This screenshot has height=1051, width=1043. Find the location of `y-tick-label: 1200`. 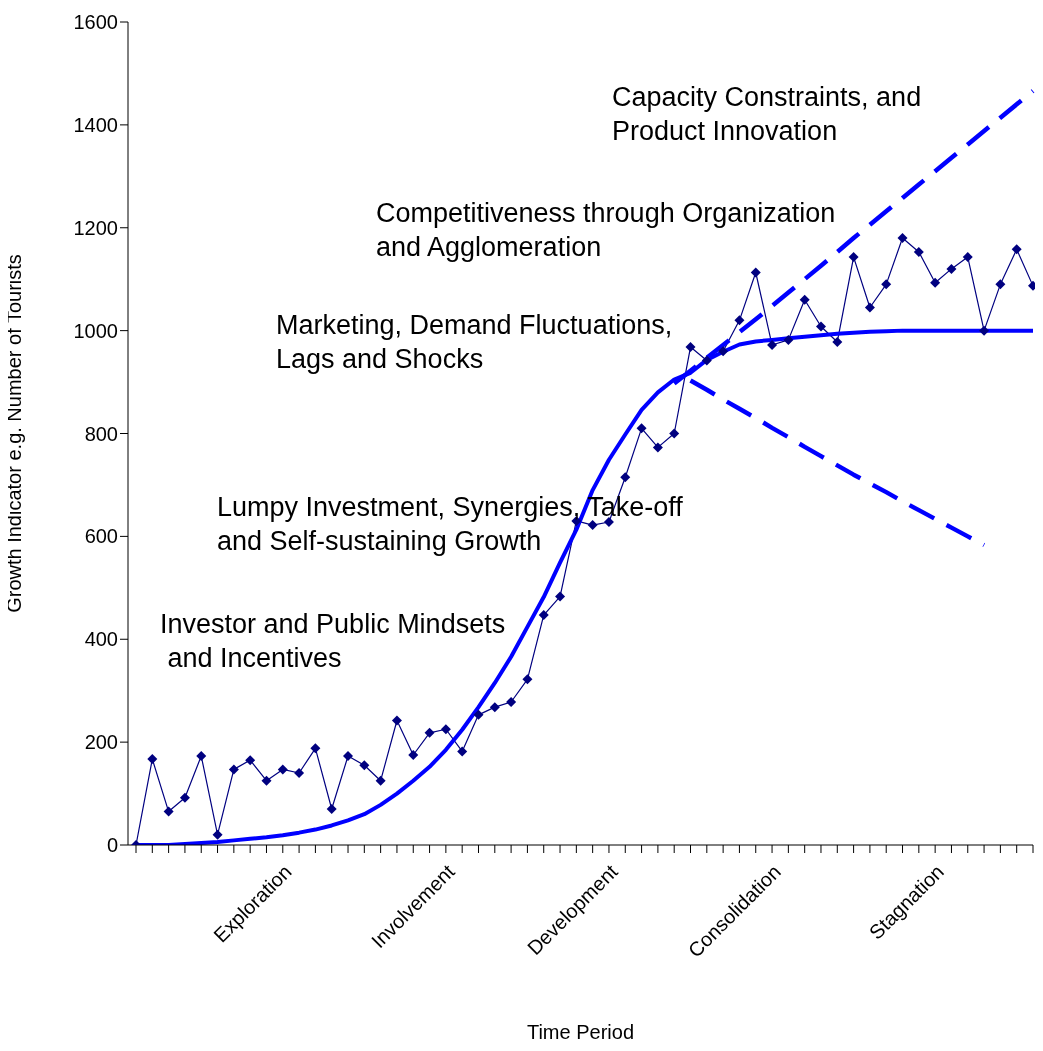

y-tick-label: 1200 is located at coordinates (95, 227).